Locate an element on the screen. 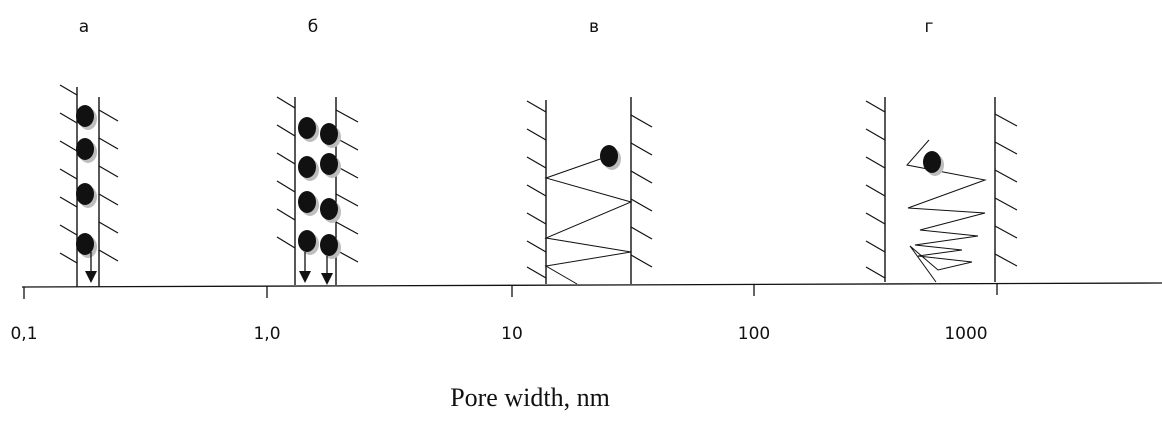  pore-panel-a is located at coordinates (89, 185).